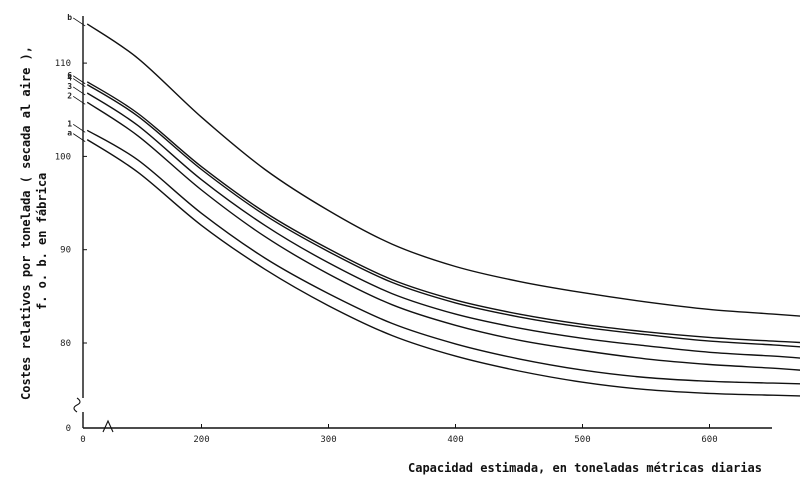 The image size is (800, 489). I want to click on y-axis-label-line2: f. o. b. en fábrica, so click(42, 241).